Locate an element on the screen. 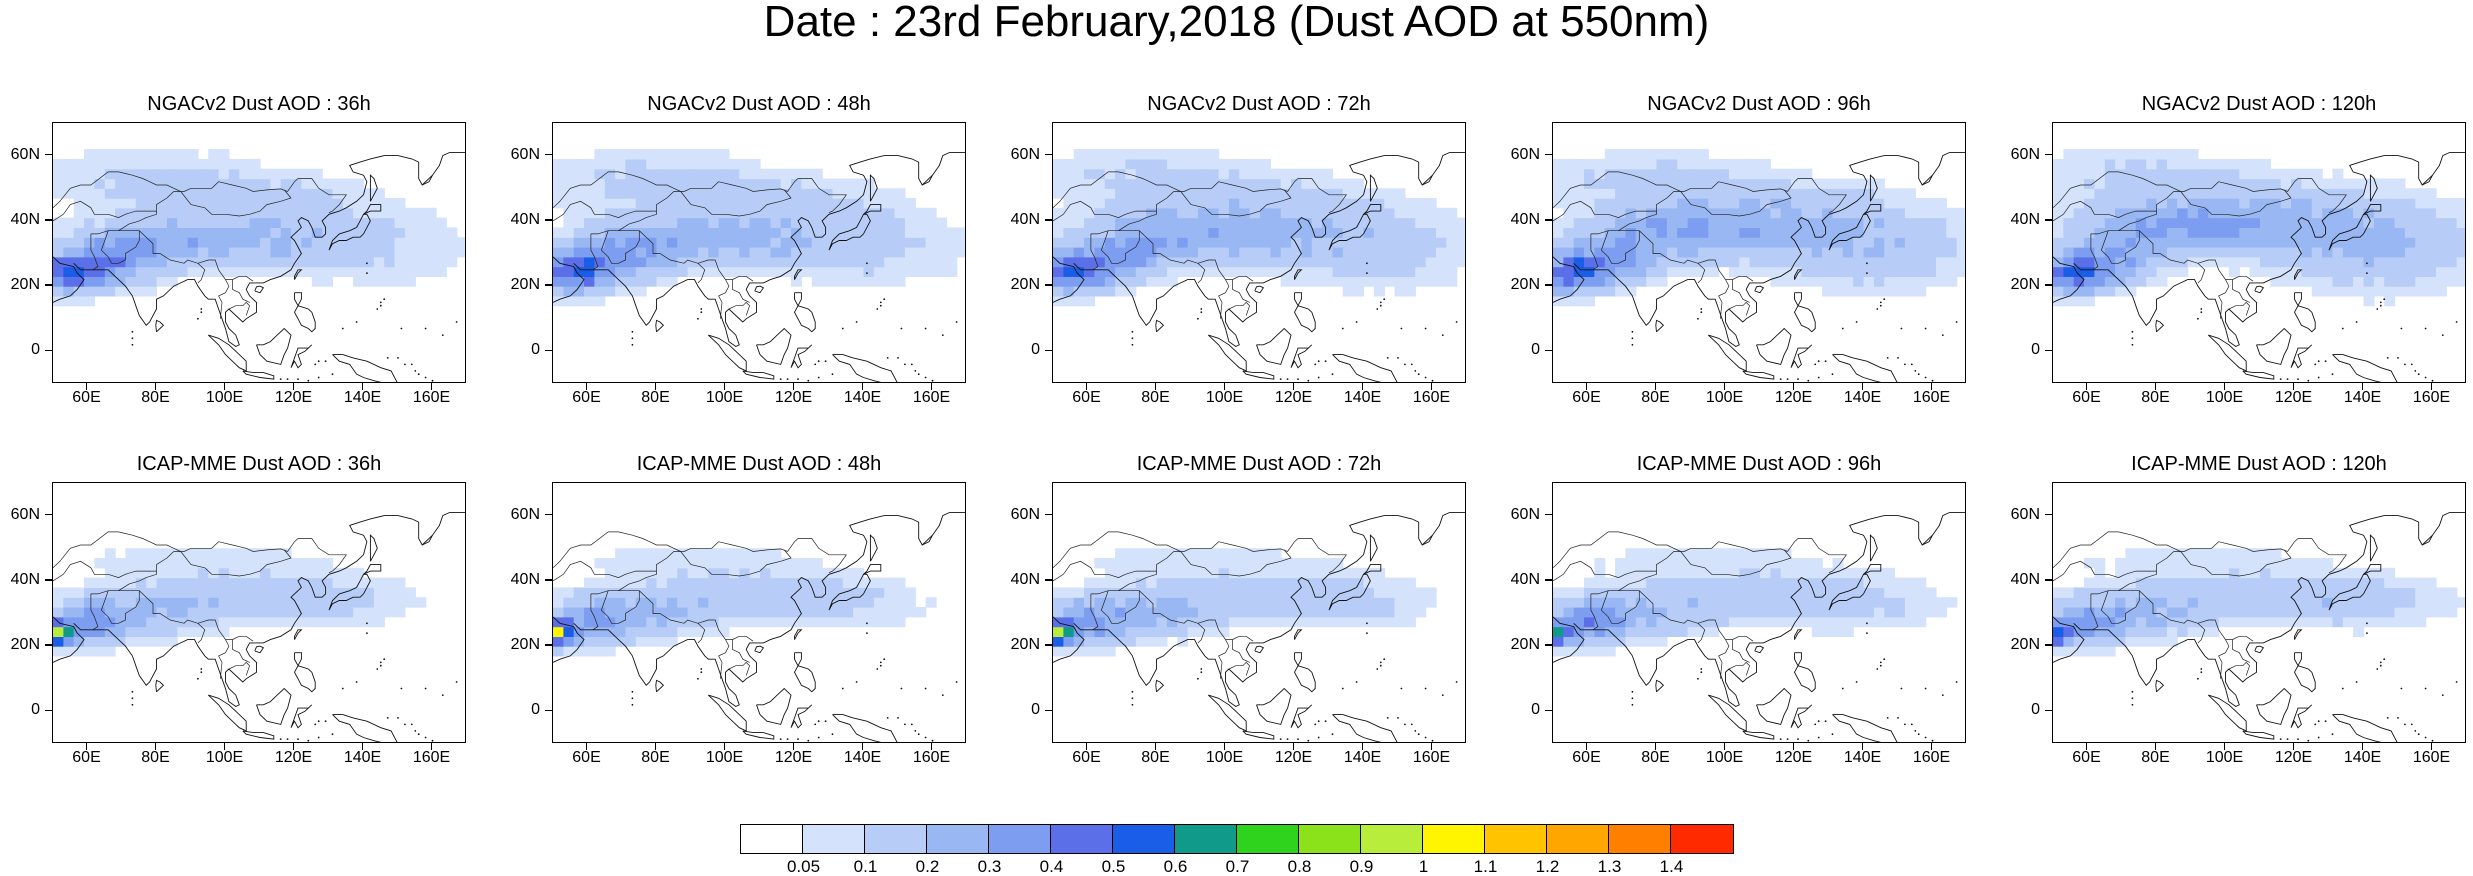 This screenshot has width=2473, height=876. panel-title: NGACv2 Dust AOD : 72h is located at coordinates (1259, 104).